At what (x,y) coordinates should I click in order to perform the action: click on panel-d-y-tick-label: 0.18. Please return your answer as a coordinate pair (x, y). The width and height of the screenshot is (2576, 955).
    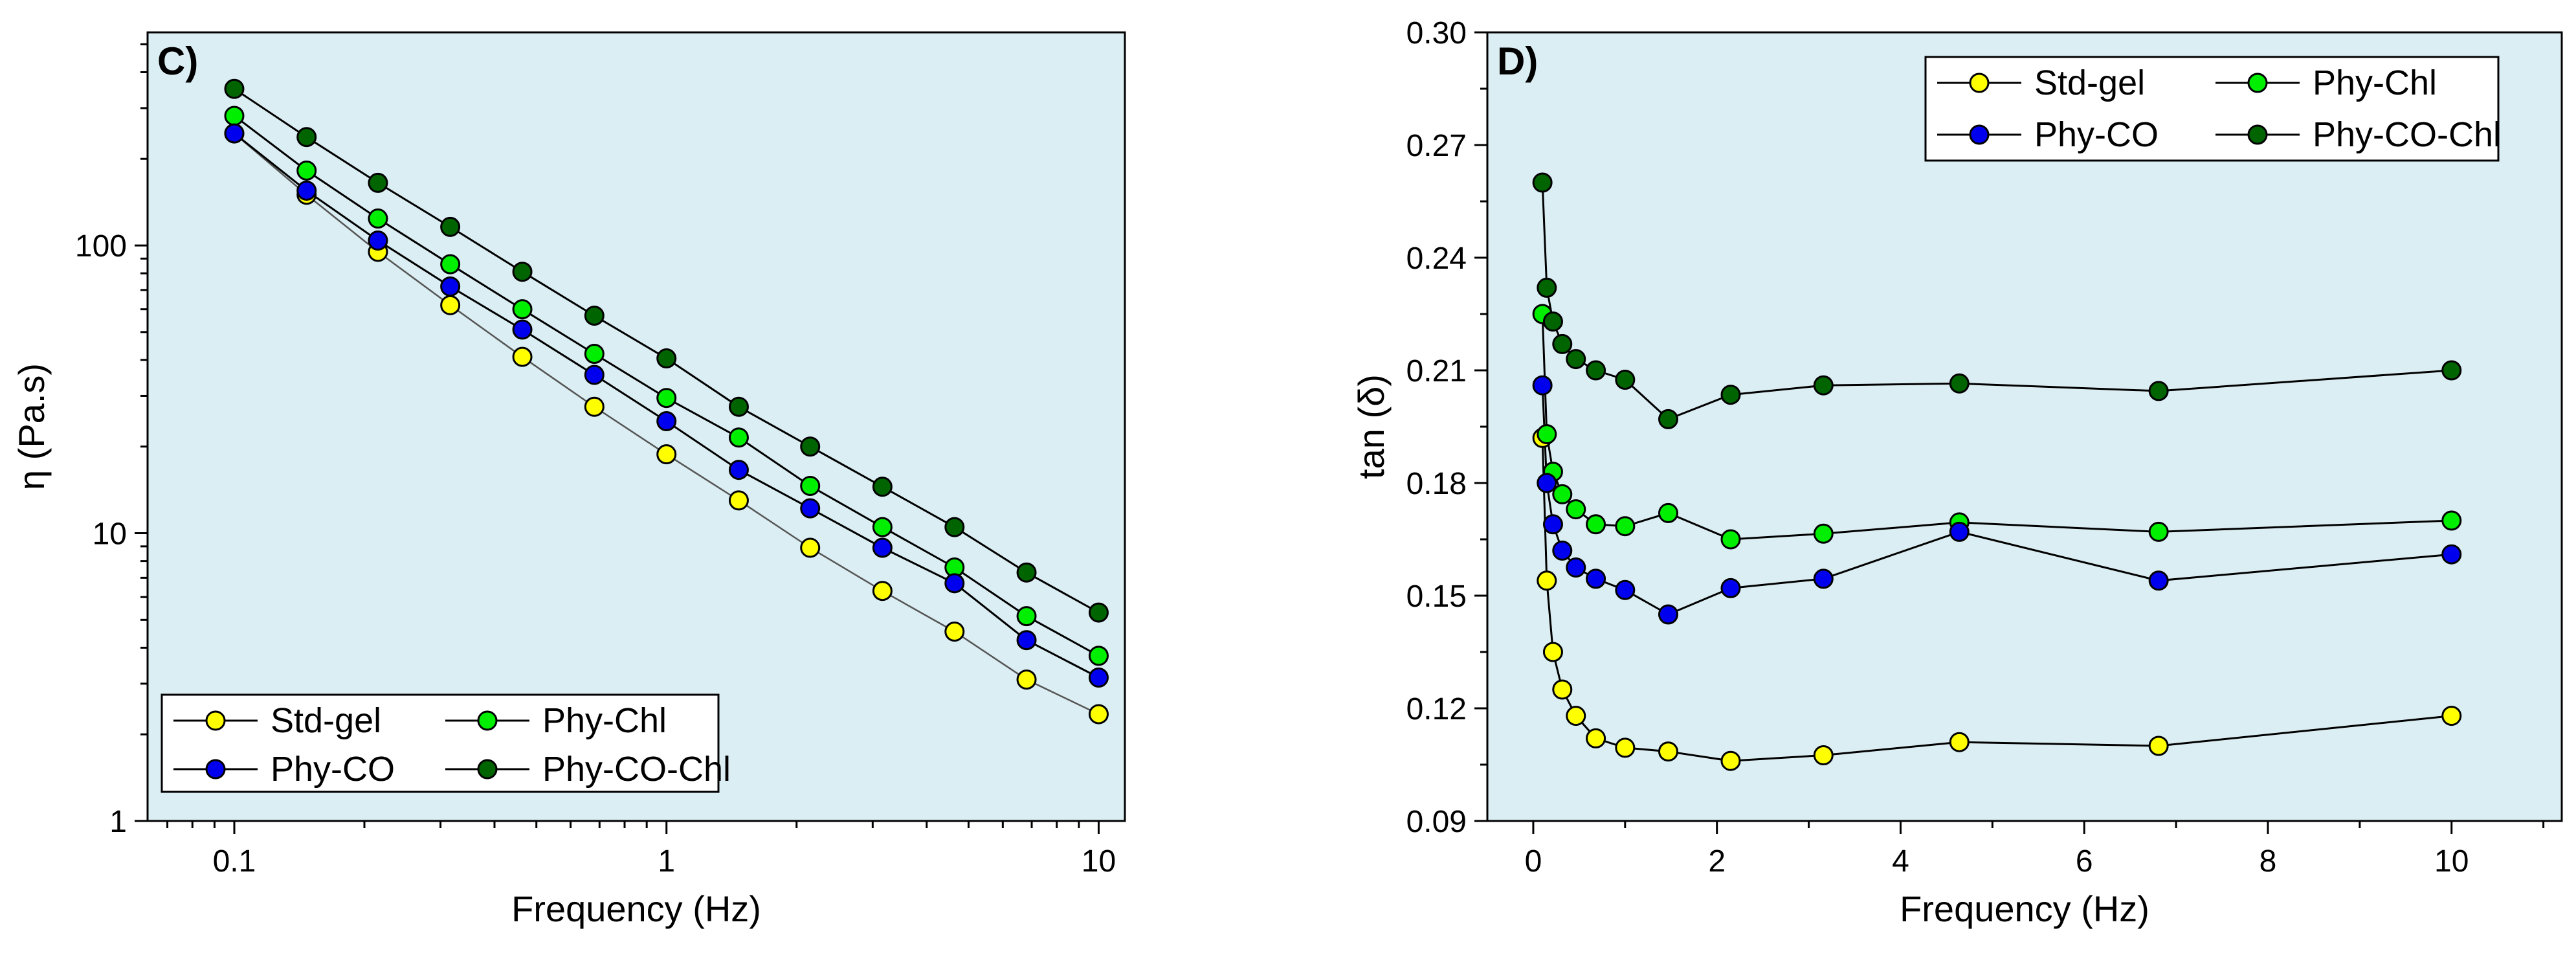
    Looking at the image, I should click on (1436, 484).